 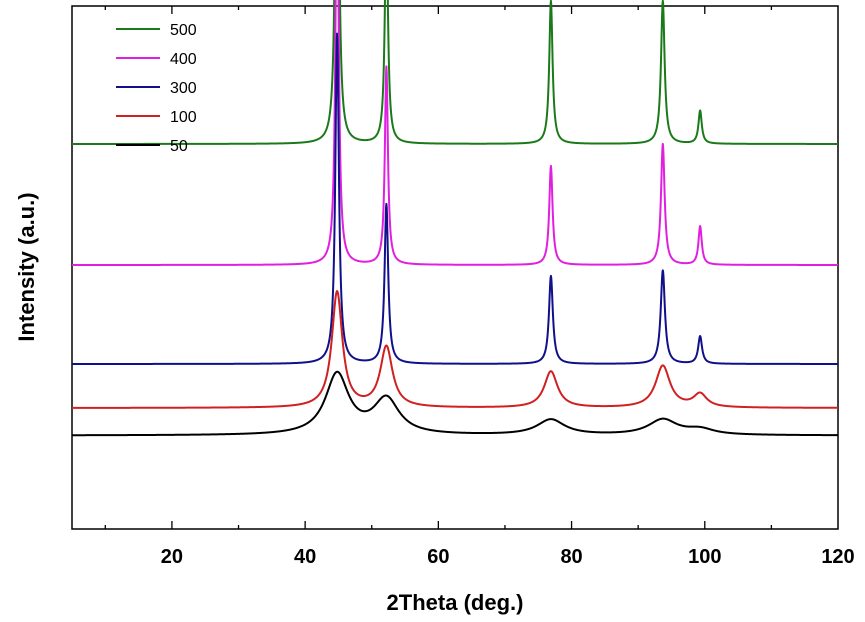 What do you see at coordinates (172, 557) in the screenshot?
I see `x-tick-label: 20` at bounding box center [172, 557].